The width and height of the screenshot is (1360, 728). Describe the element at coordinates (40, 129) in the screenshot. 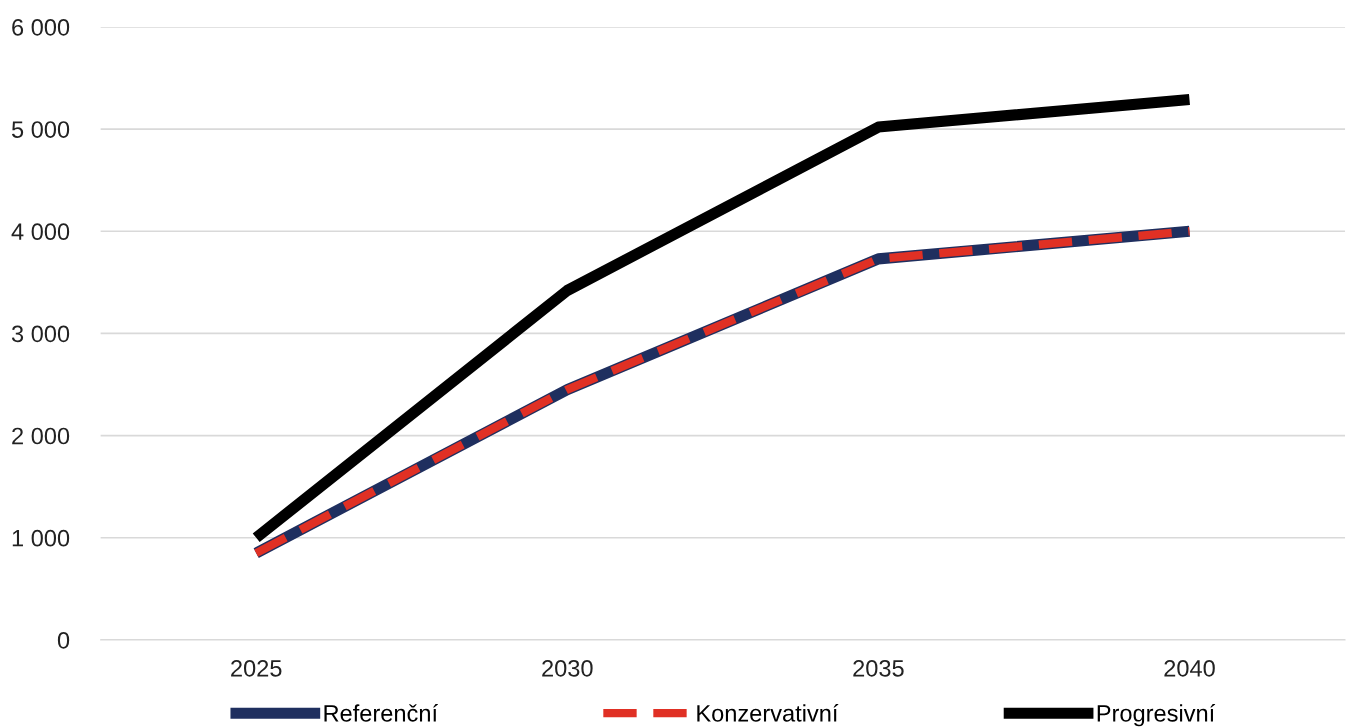

I see `y-tick-label: 5 000` at that location.